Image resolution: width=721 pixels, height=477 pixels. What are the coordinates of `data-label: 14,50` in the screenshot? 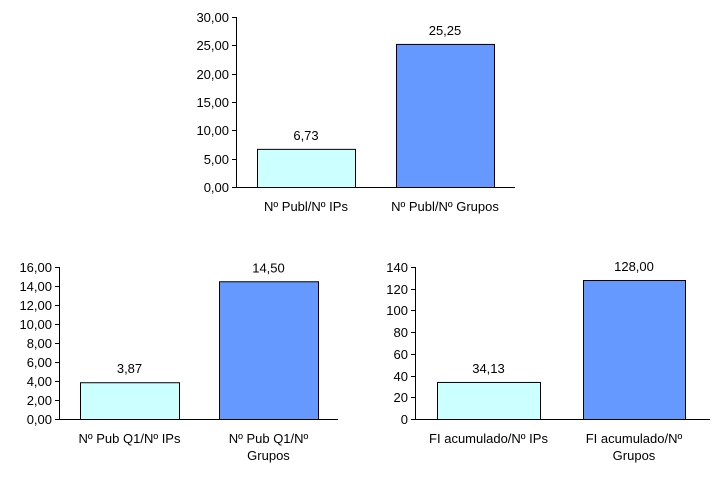 It's located at (268, 267).